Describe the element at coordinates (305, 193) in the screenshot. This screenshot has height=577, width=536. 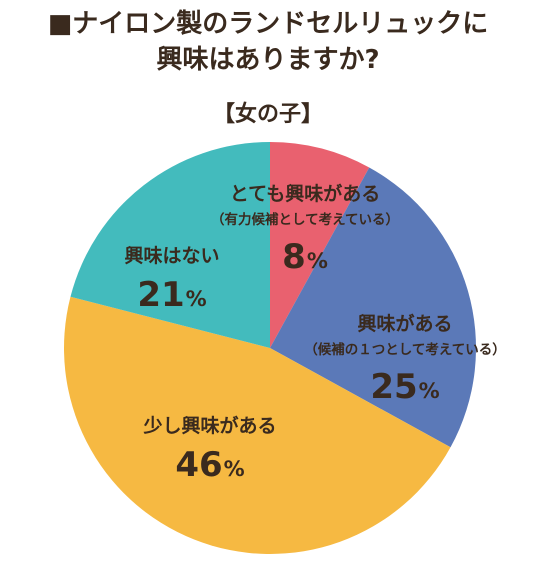
I see `slice-label-1: とても興味がある` at that location.